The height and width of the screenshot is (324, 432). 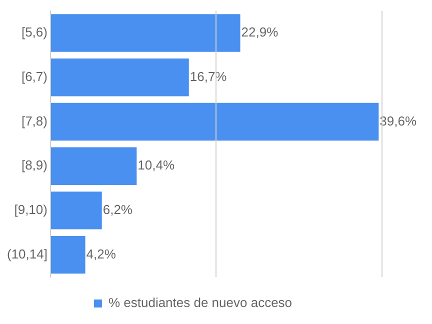 What do you see at coordinates (209, 76) in the screenshot?
I see `data-label: 16,7%` at bounding box center [209, 76].